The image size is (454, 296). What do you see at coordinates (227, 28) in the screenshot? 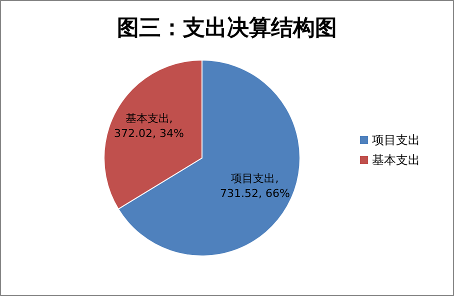
I see `chart-title: 图三：支出决算结构图` at bounding box center [227, 28].